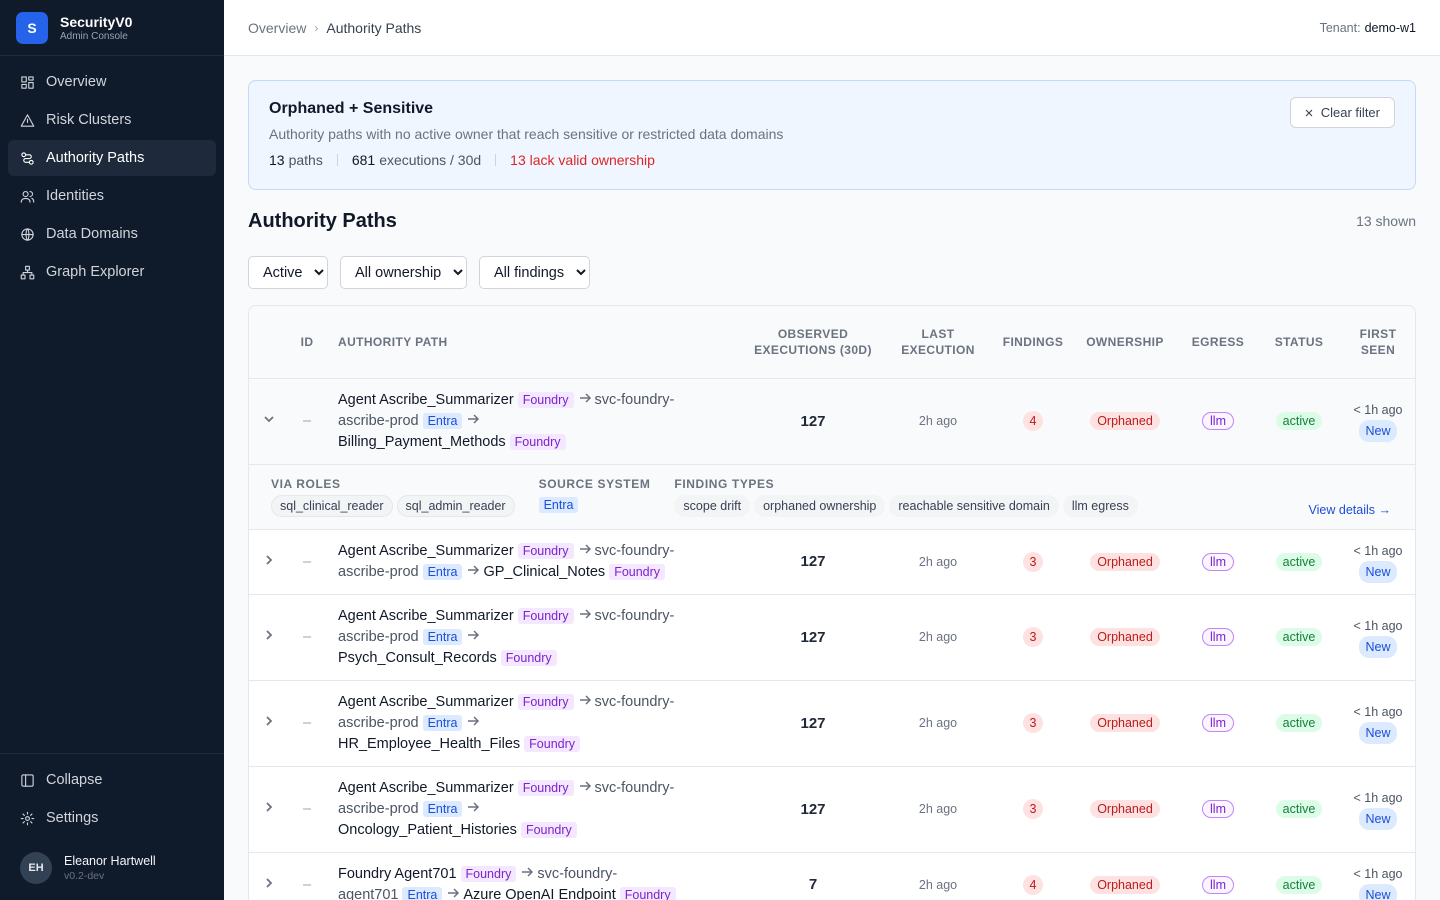 The height and width of the screenshot is (900, 1440). Describe the element at coordinates (429, 743) in the screenshot. I see `path-node: HR_Employee_Health_Files` at that location.